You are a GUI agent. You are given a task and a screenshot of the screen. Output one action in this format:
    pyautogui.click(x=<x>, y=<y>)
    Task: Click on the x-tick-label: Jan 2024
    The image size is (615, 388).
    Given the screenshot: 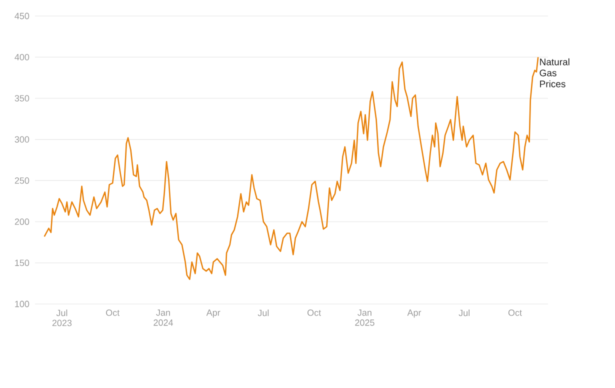 What is the action you would take?
    pyautogui.click(x=163, y=318)
    